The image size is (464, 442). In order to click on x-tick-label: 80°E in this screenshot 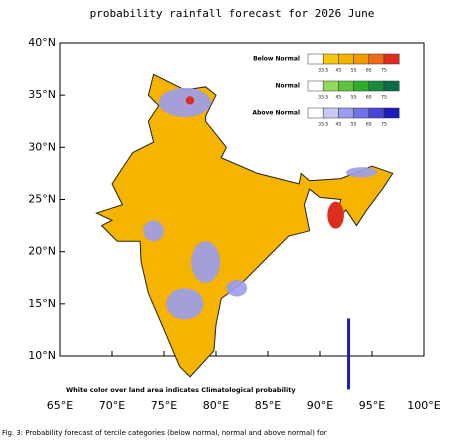, I will do `click(216, 405)`.